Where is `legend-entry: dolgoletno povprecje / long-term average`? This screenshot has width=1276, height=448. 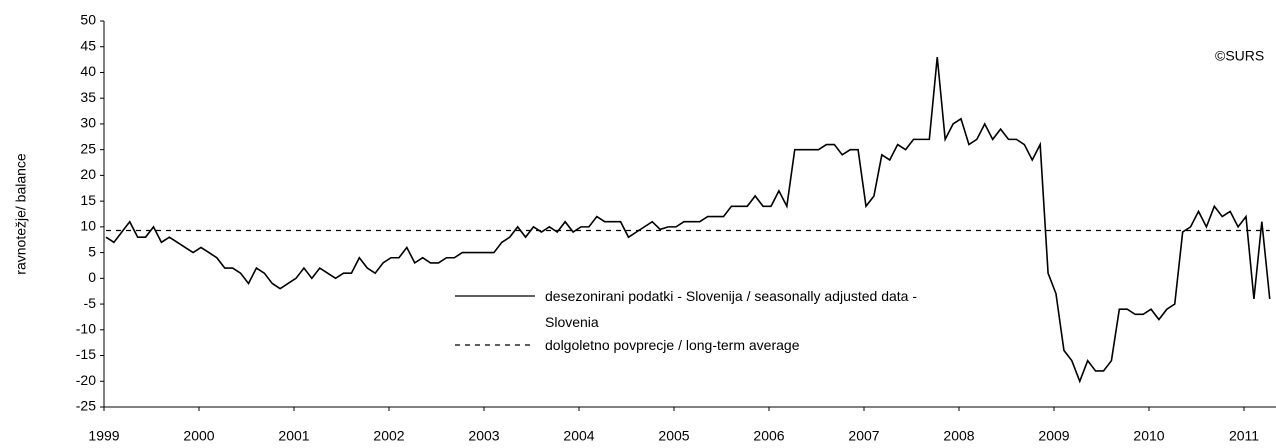 legend-entry: dolgoletno povprecje / long-term average is located at coordinates (672, 345).